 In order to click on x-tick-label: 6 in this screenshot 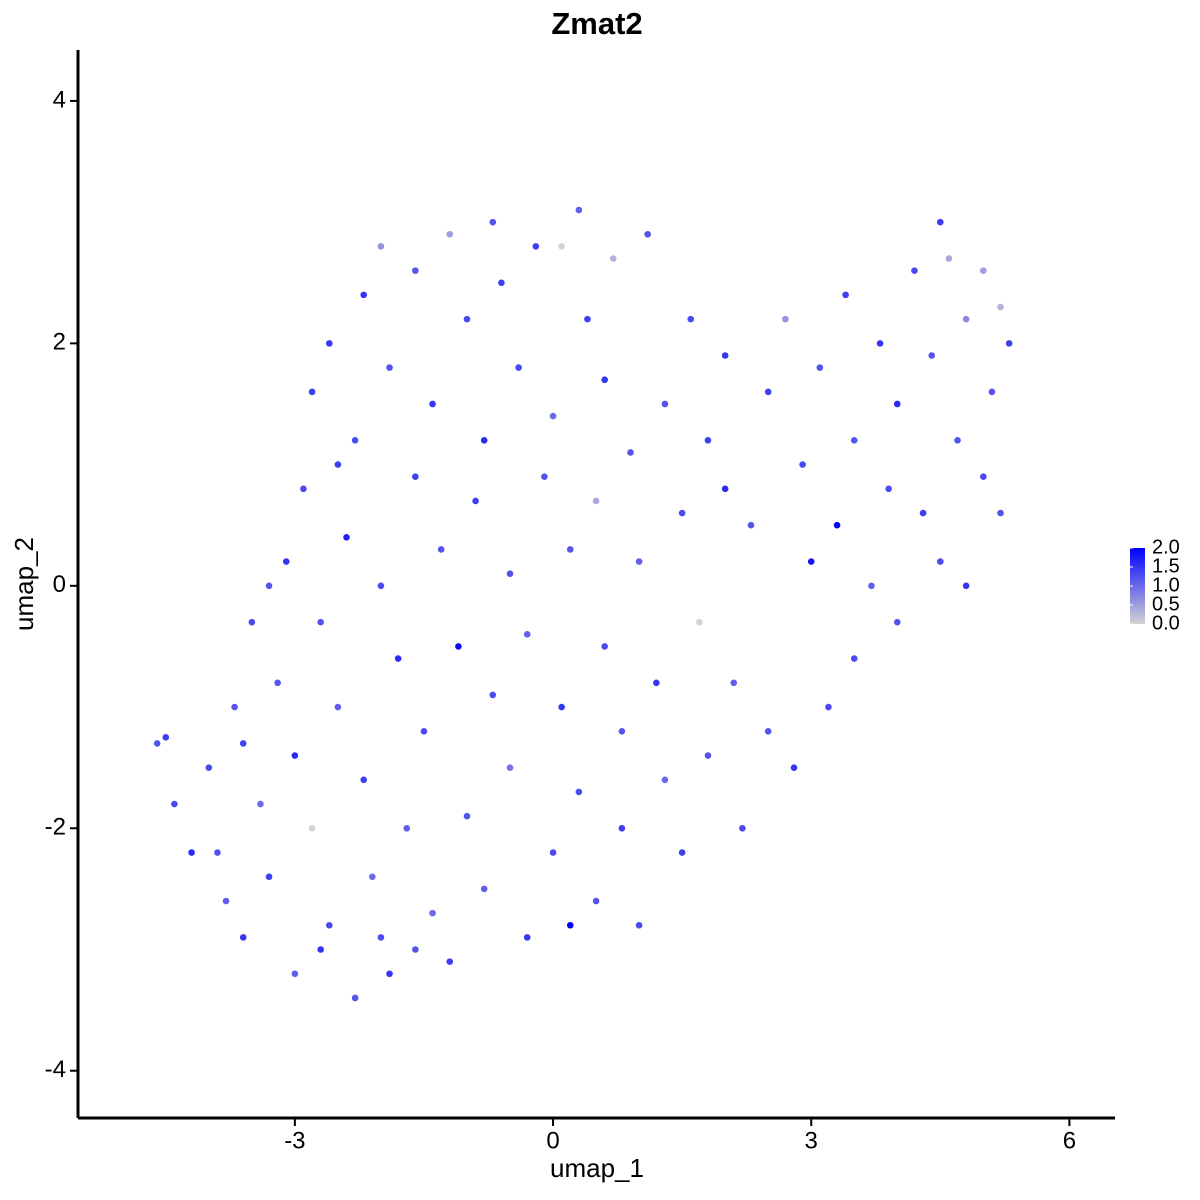, I will do `click(1069, 1140)`.